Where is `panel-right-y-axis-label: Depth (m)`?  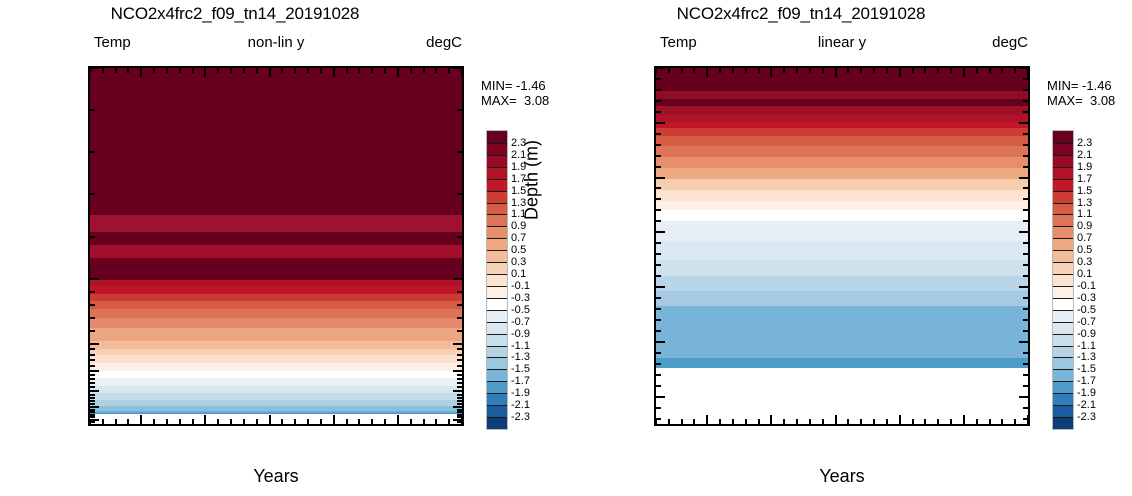
panel-right-y-axis-label: Depth (m) is located at coordinates (531, 180).